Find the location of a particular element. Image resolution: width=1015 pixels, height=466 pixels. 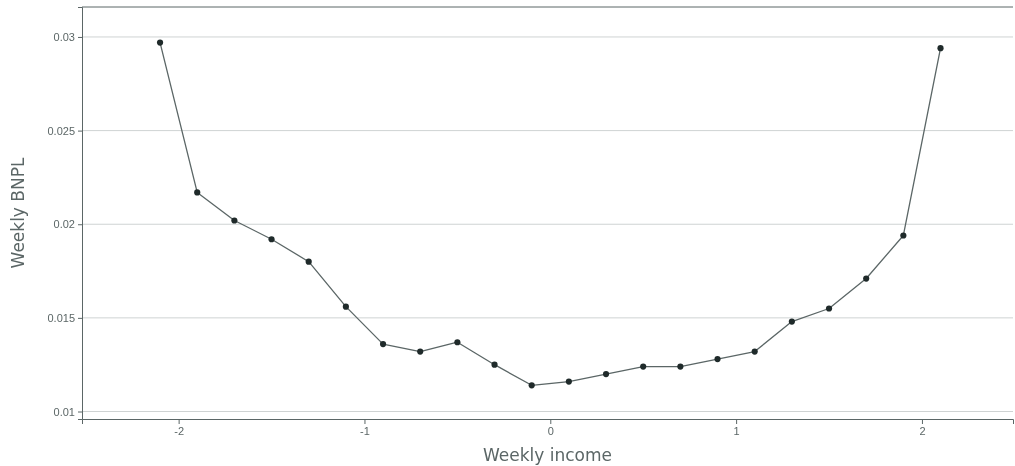

y-axis-title: Weekly BNPL is located at coordinates (18, 213).